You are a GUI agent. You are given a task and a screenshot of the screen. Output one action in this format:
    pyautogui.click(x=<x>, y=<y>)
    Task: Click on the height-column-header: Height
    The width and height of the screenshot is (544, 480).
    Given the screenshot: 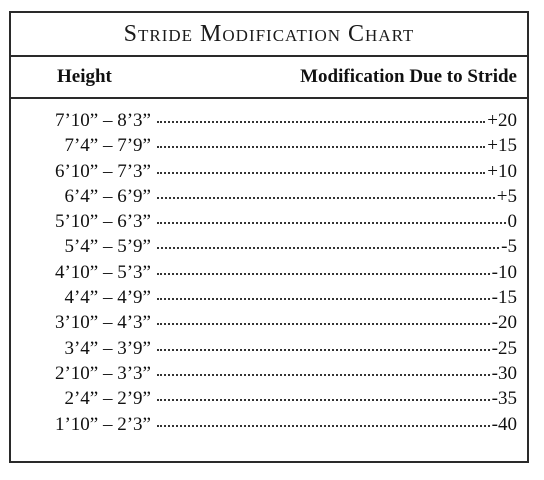 What is the action you would take?
    pyautogui.click(x=84, y=76)
    